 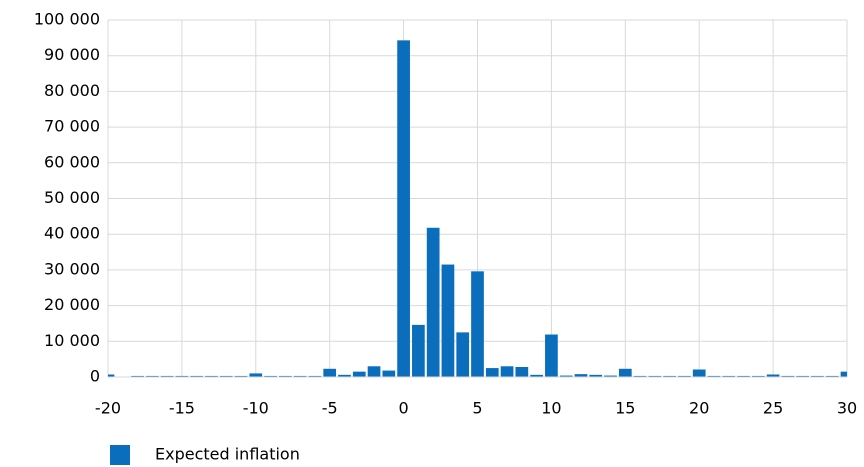 I want to click on x-tick-label: -15, so click(x=182, y=408).